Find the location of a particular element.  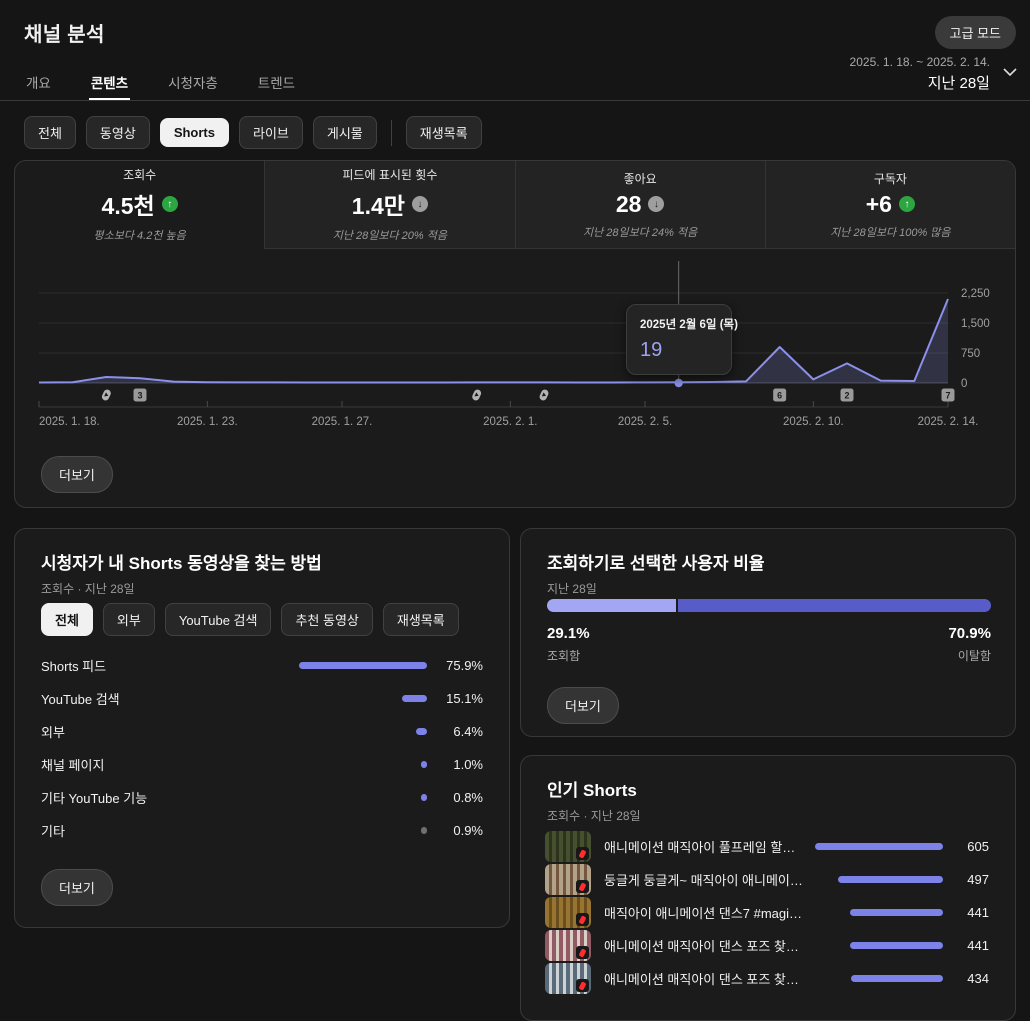

shorts-list-item: 애니메이션 매직아이 풀프레임 할말이 없네 #m... 605 is located at coordinates (768, 846).